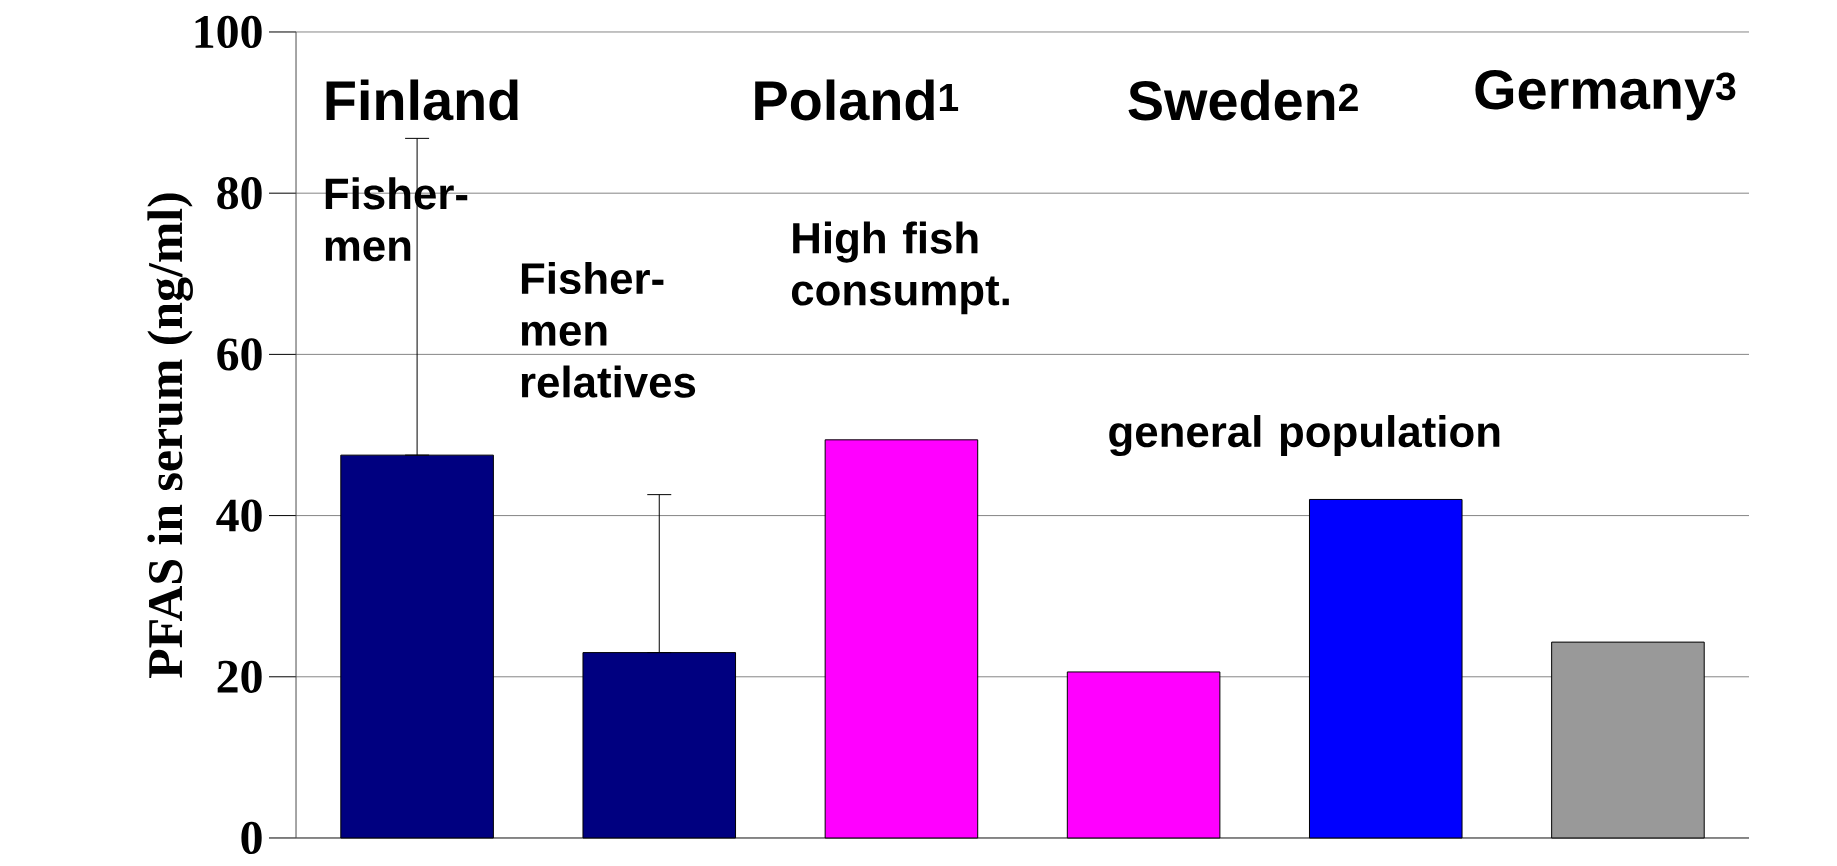  What do you see at coordinates (228, 32) in the screenshot?
I see `y-tick-label: 100` at bounding box center [228, 32].